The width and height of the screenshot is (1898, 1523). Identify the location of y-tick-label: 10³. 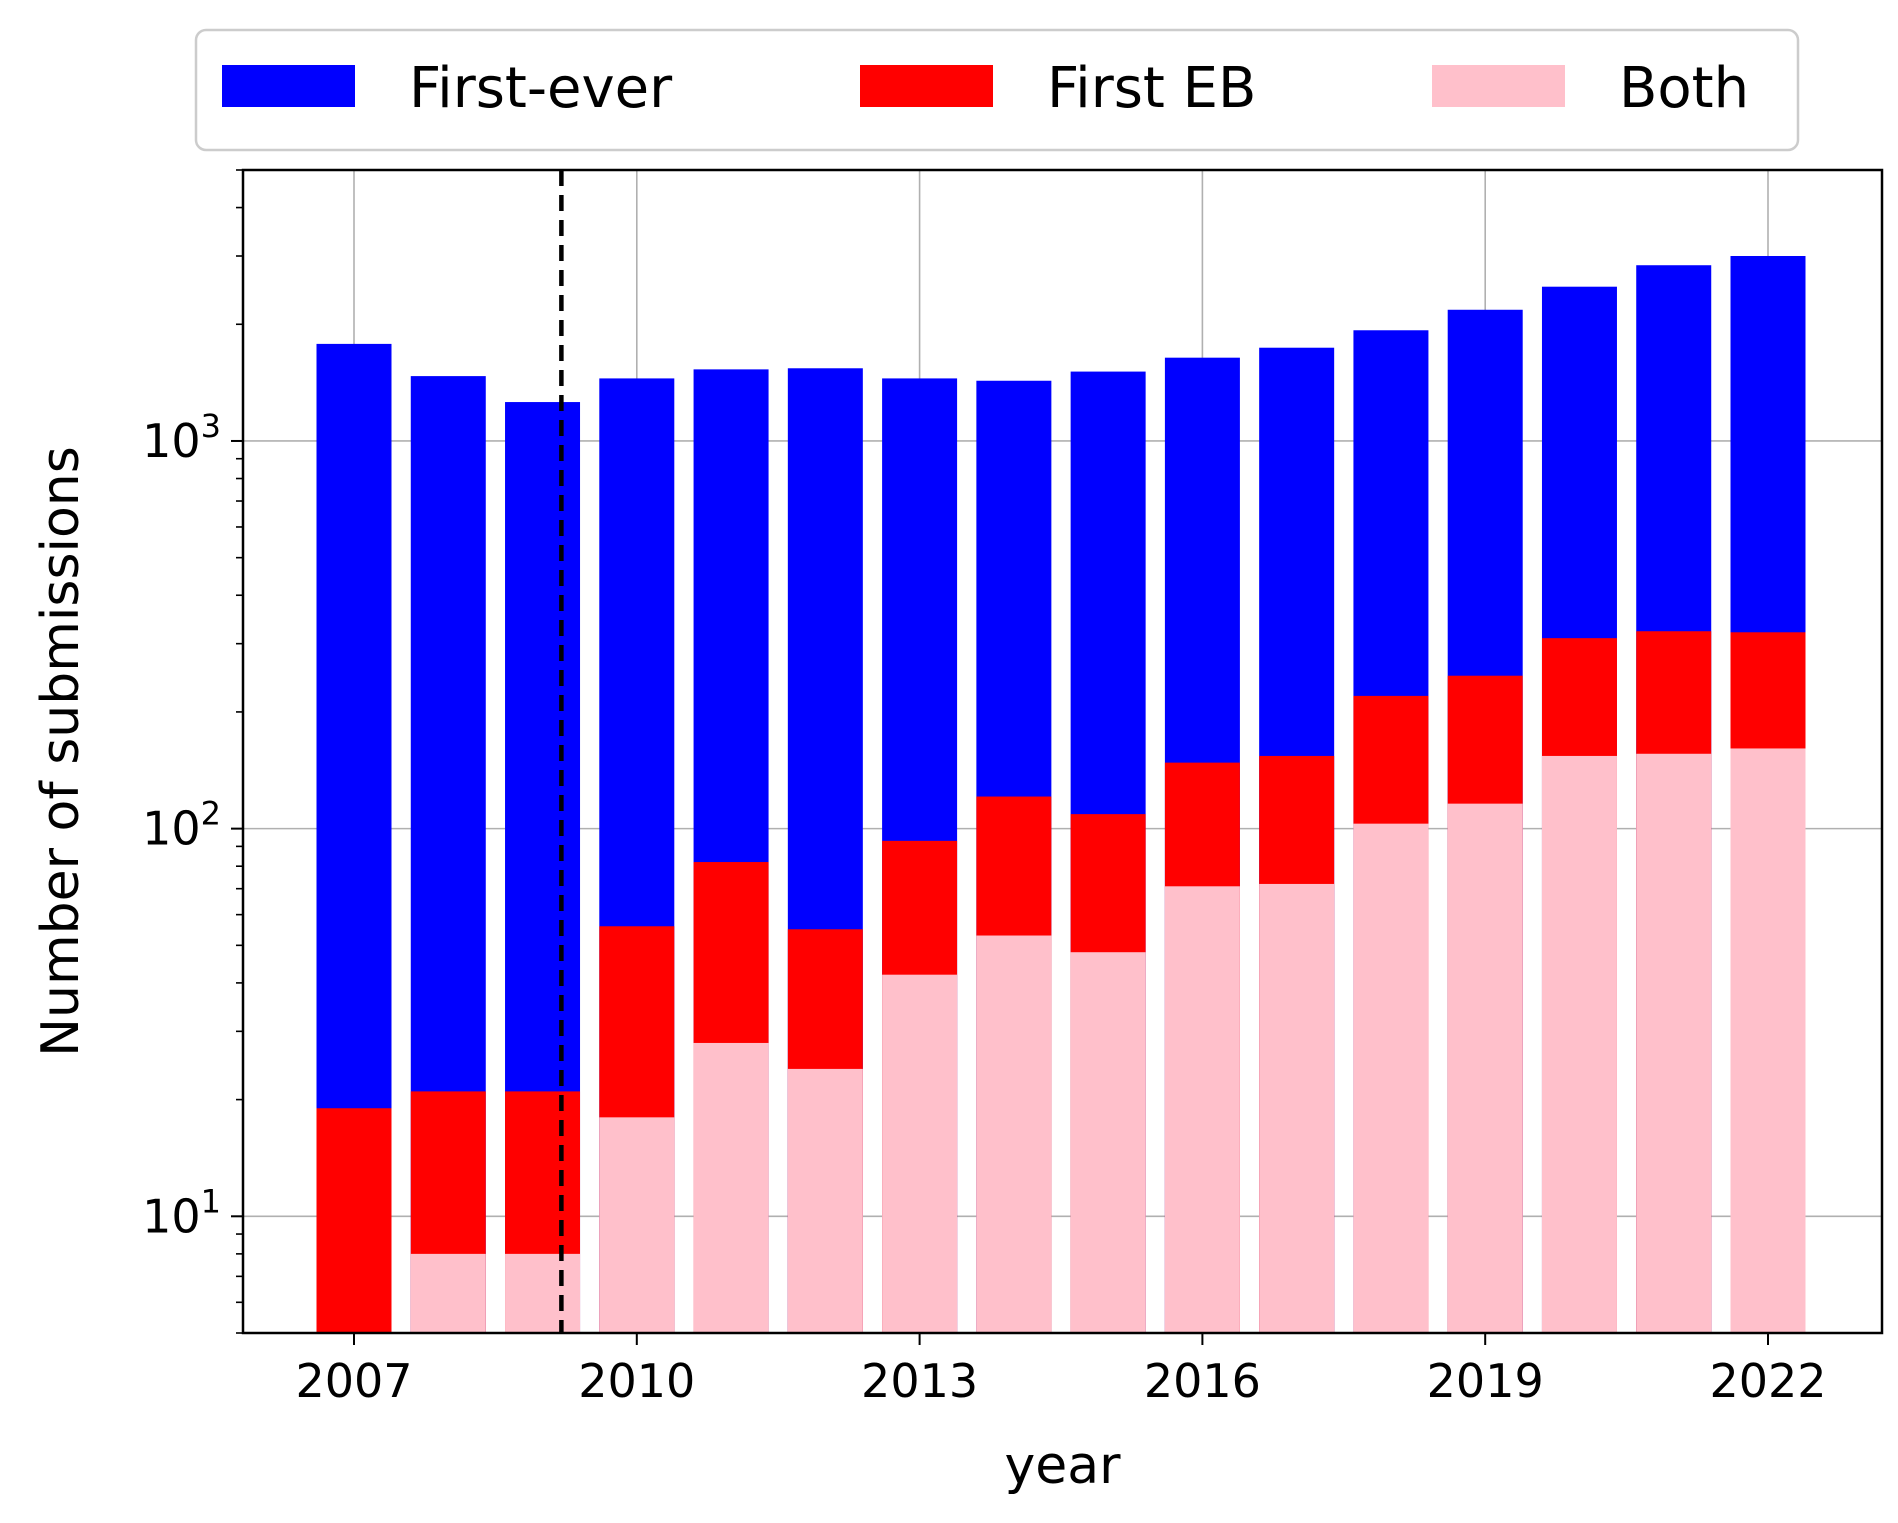
(181, 437).